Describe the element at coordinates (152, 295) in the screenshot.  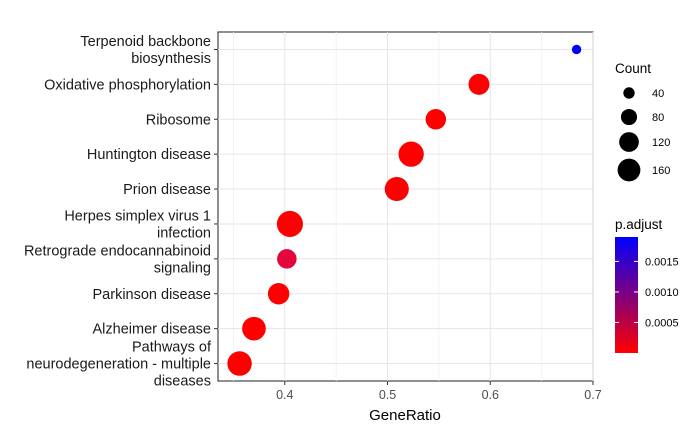
I see `y-tick-label: Parkinson disease` at that location.